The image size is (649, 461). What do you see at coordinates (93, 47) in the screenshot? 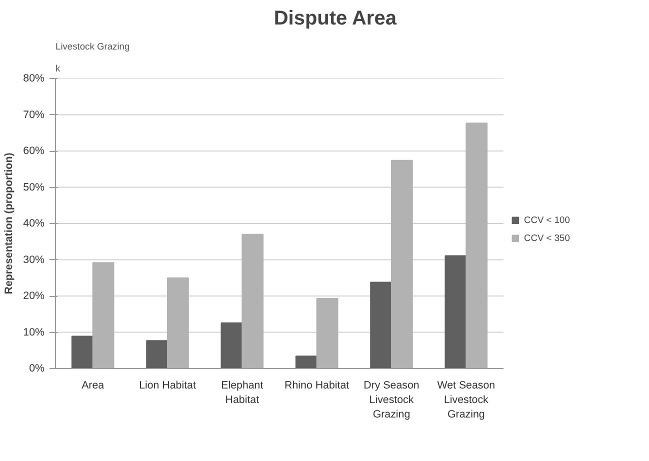
I see `text: Livestock Grazing` at bounding box center [93, 47].